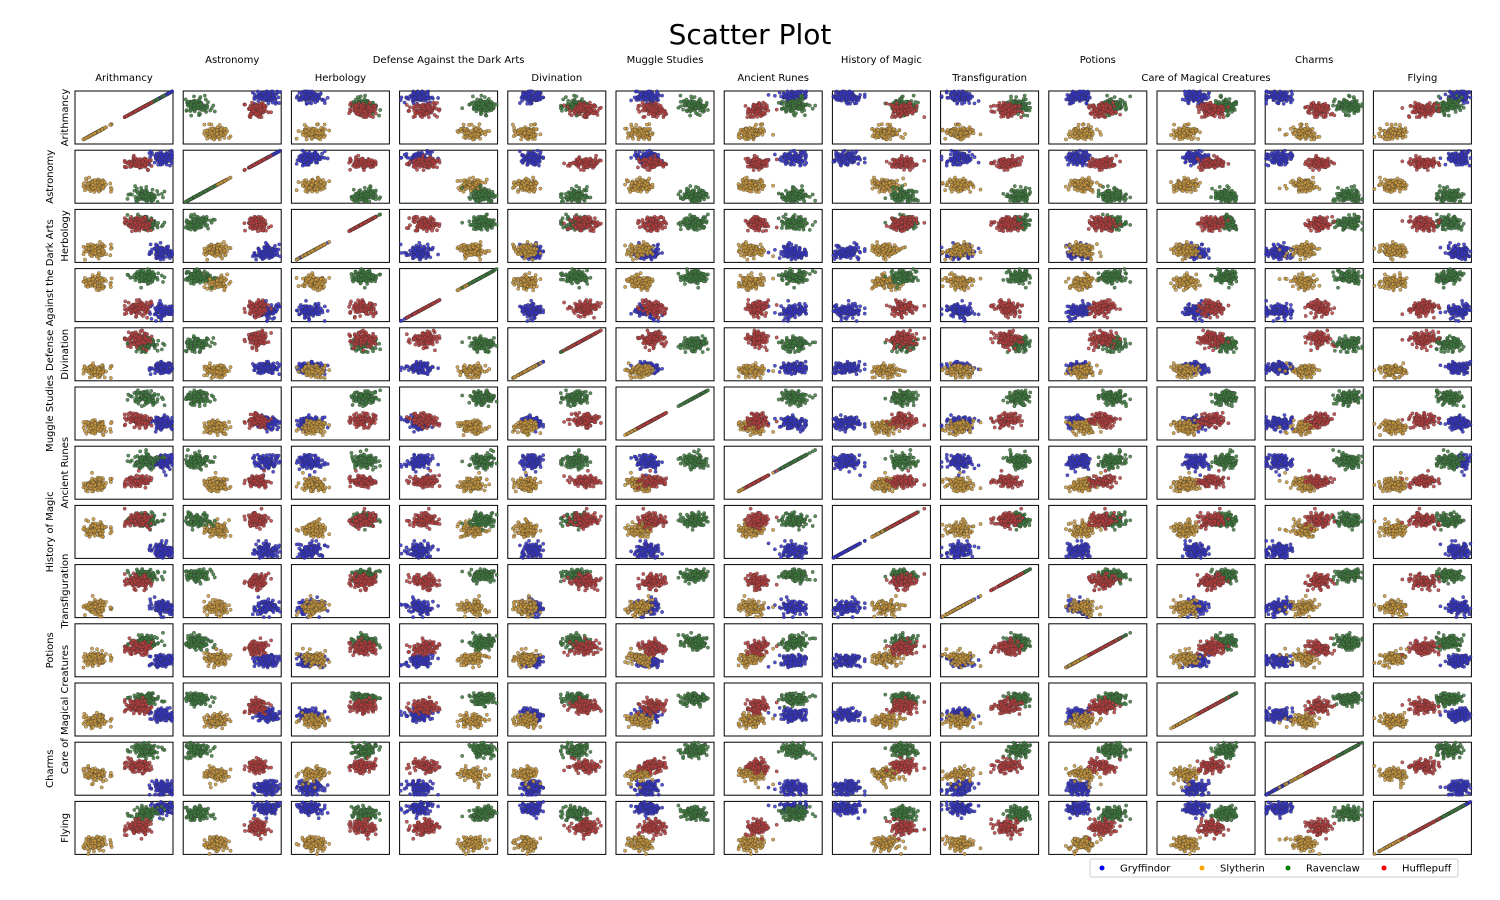  Describe the element at coordinates (232, 60) in the screenshot. I see `column-label-astronomy: Astronomy` at that location.